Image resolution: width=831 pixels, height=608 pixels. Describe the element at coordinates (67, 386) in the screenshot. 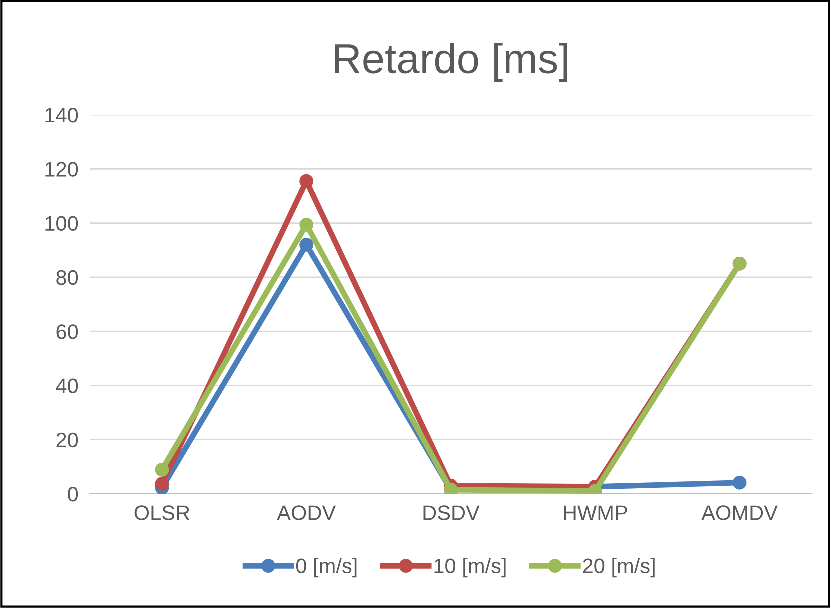

I see `y-tick-label: 40` at that location.